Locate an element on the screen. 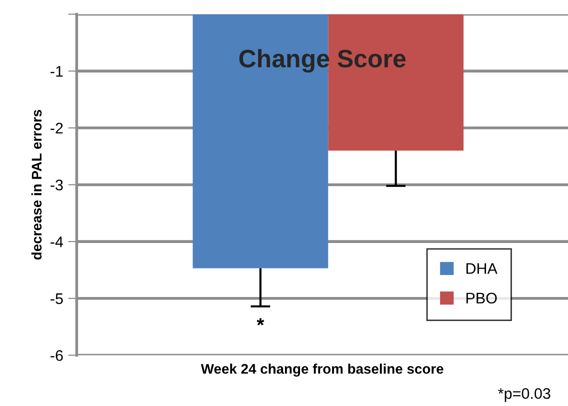  y-axis-title: decrease in PAL errors is located at coordinates (36, 185).